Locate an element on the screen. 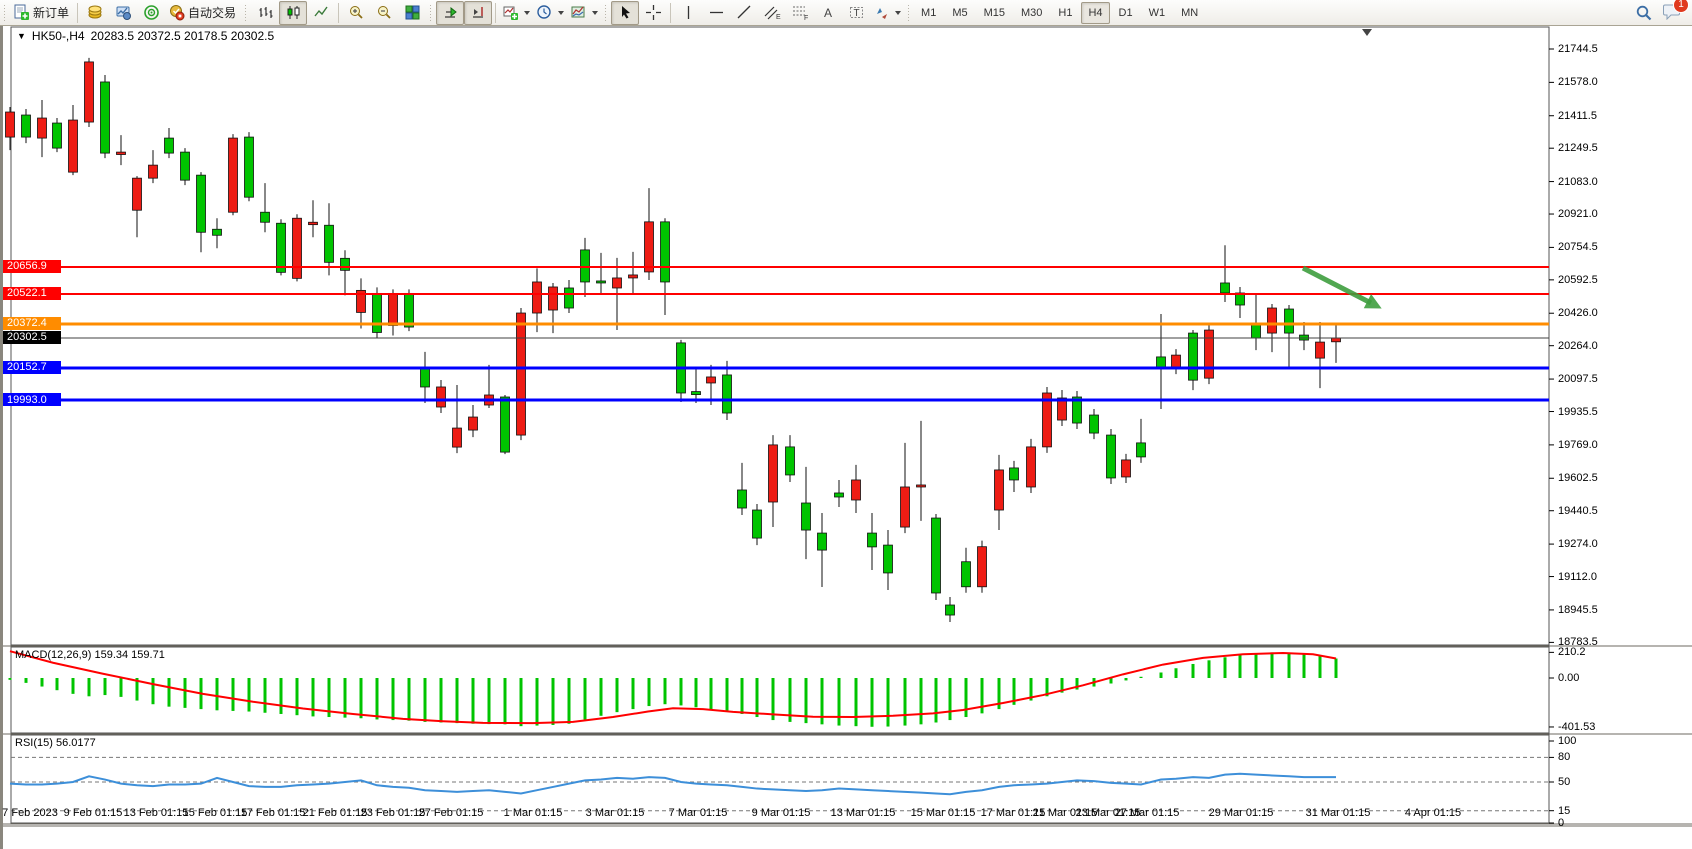  periods-button is located at coordinates (550, 13).